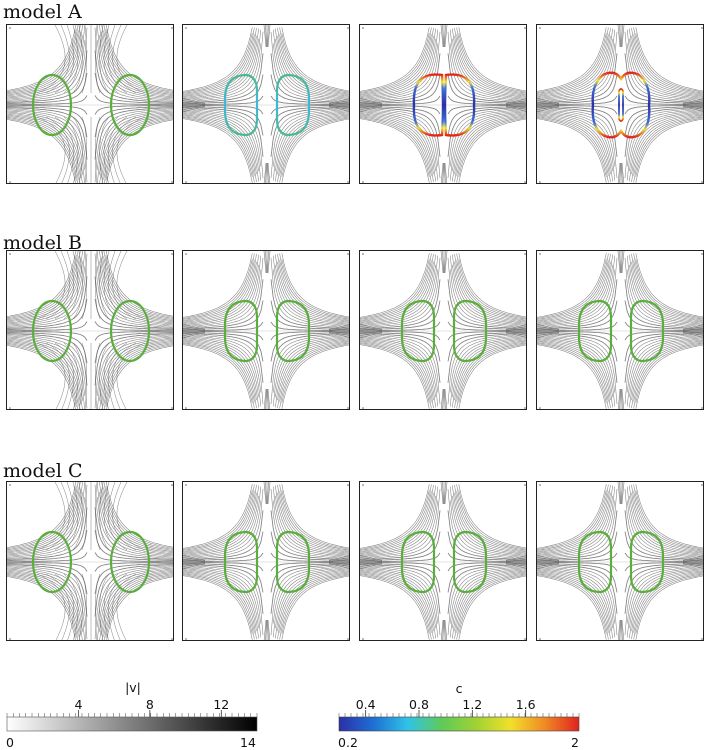  I want to click on colorbar-velocity-bar, so click(132, 724).